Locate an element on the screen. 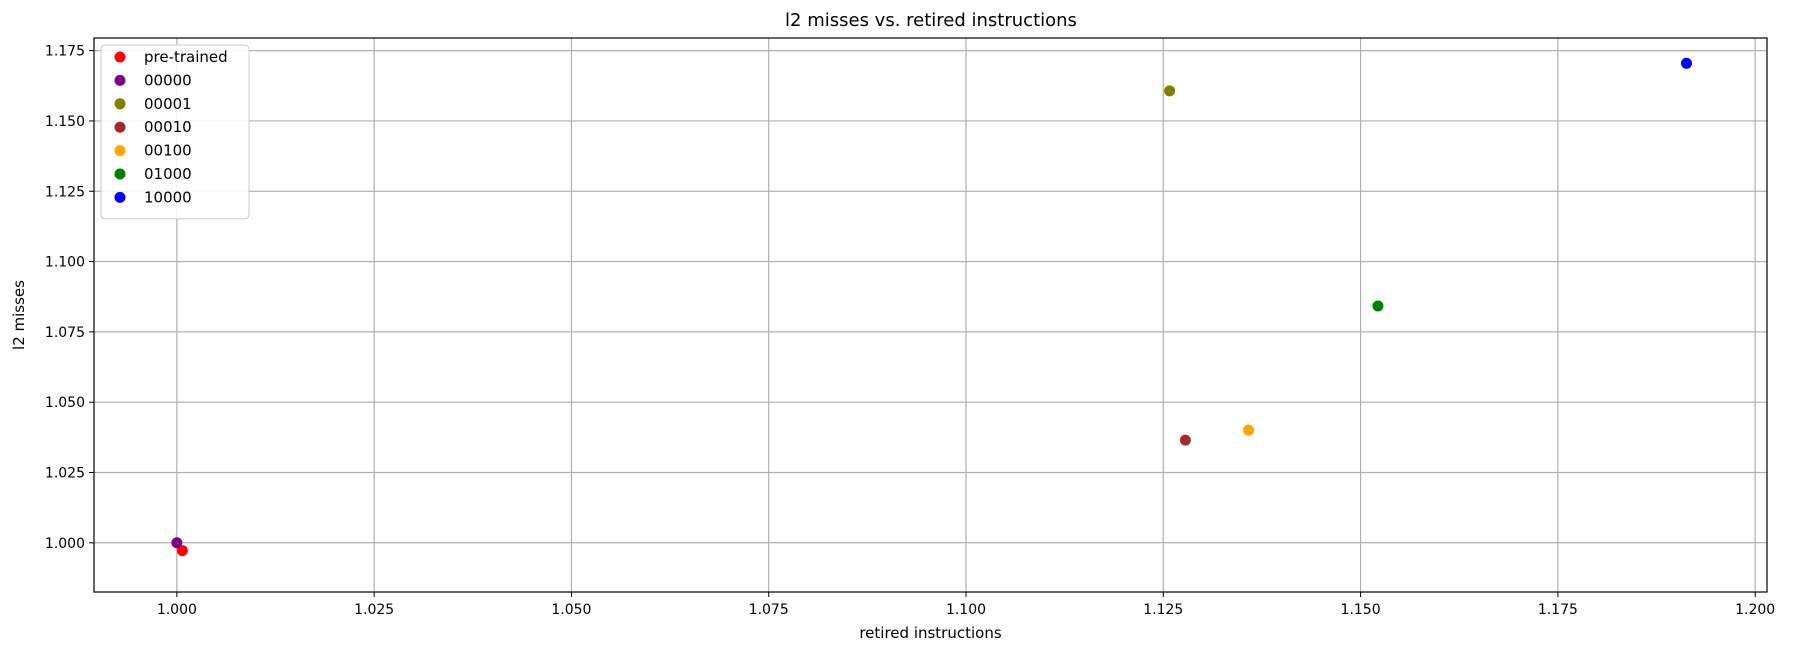  x-tick-label: 1.175 is located at coordinates (1558, 610).